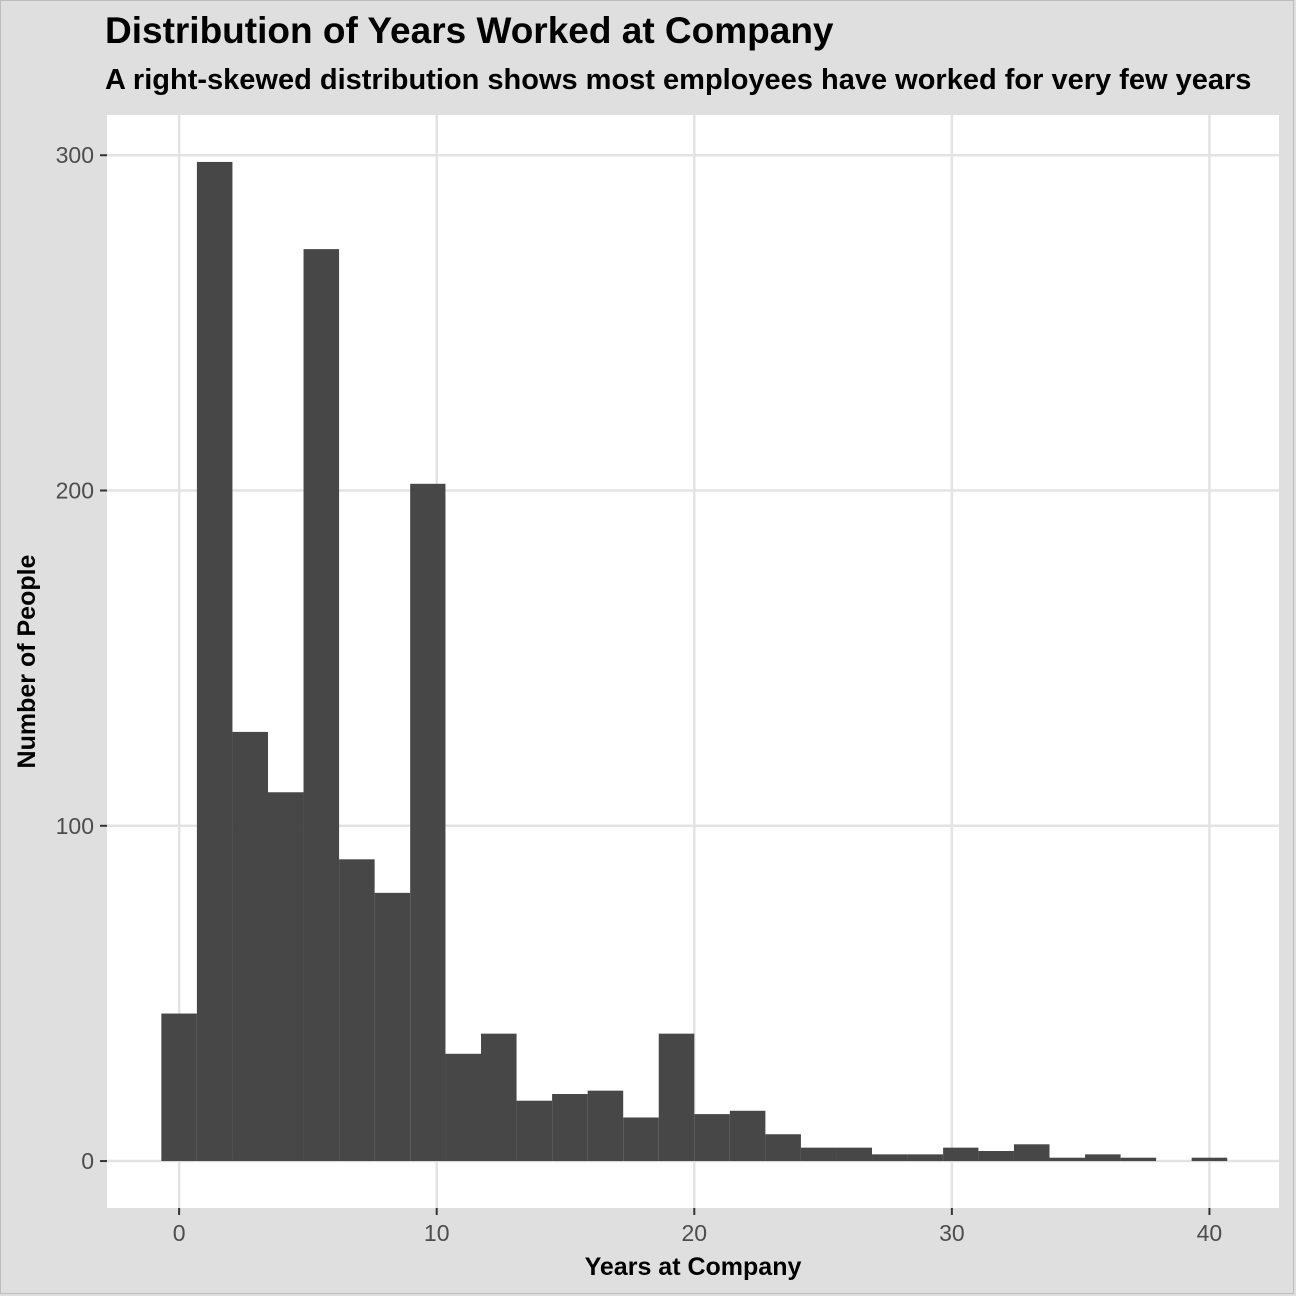 The image size is (1296, 1296). I want to click on x-axis: 0 10 20 30 40, so click(698, 1227).